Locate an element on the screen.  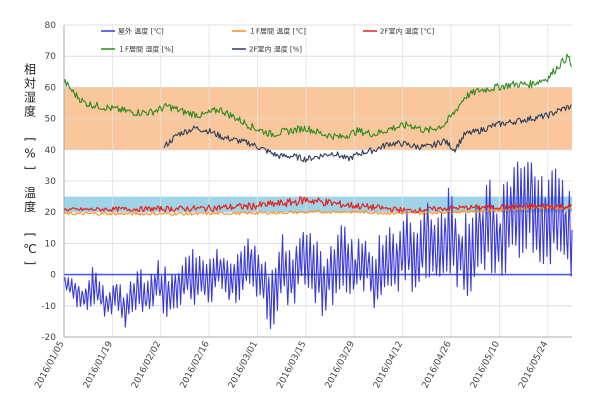
y-axis-label-char: % is located at coordinates (29, 154).